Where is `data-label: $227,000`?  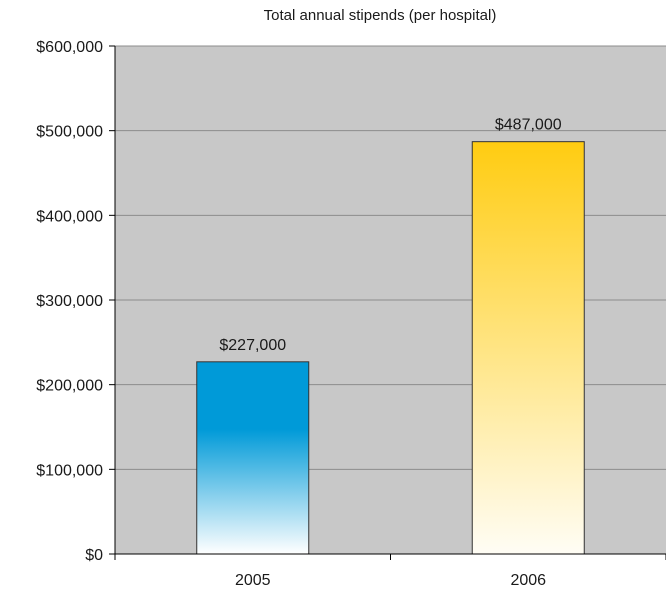 data-label: $227,000 is located at coordinates (252, 345).